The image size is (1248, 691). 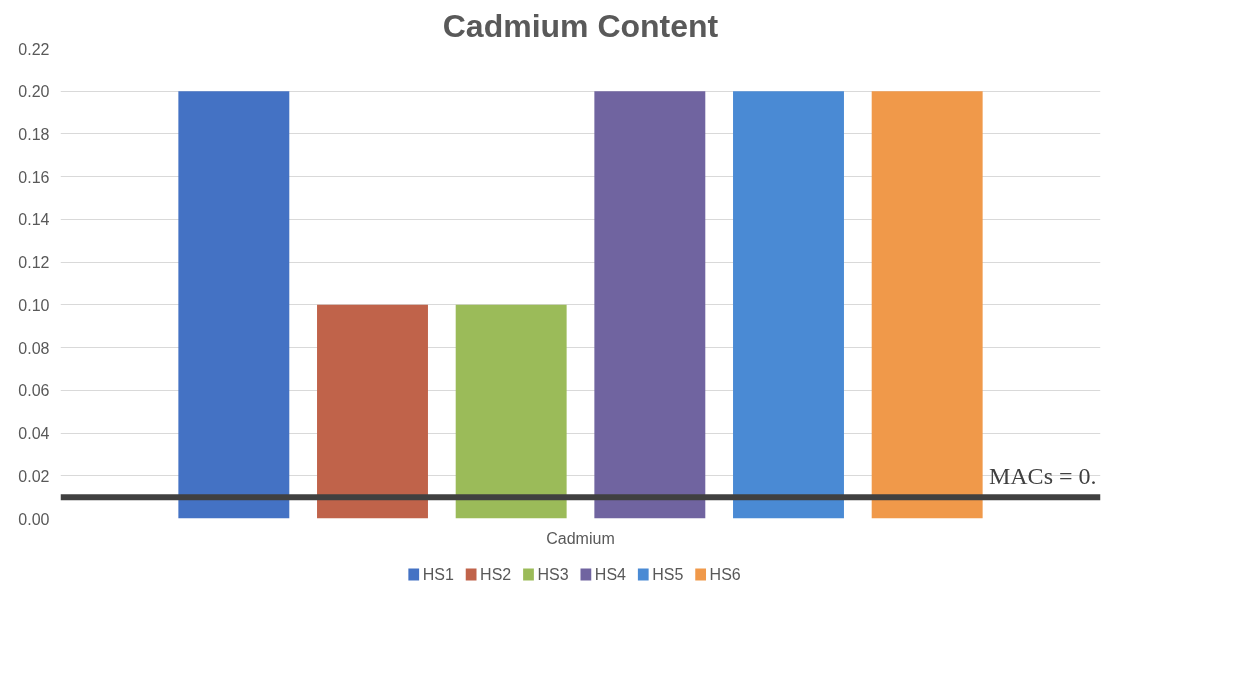 What do you see at coordinates (610, 574) in the screenshot?
I see `legend-label: HS4` at bounding box center [610, 574].